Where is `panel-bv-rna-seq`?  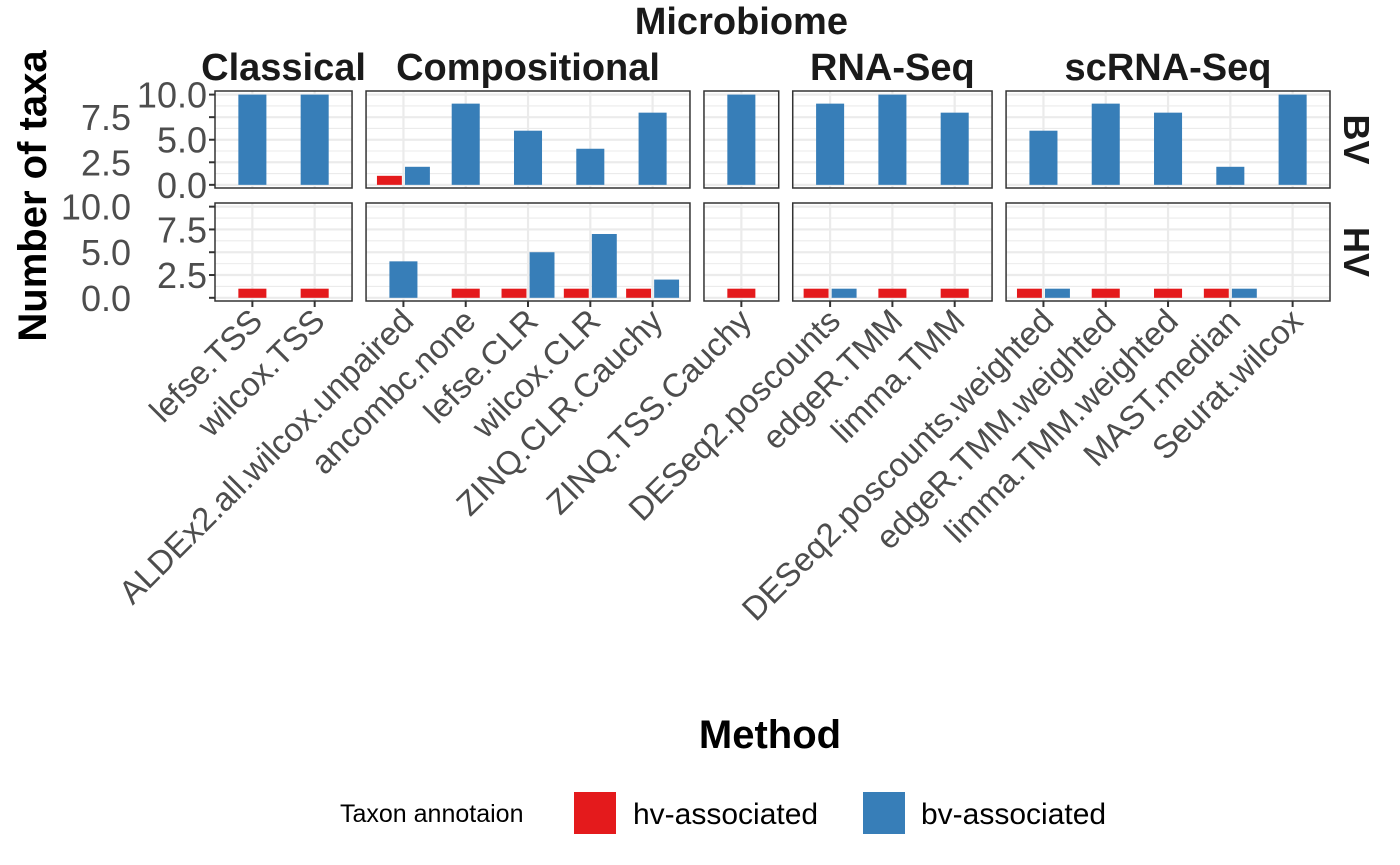 panel-bv-rna-seq is located at coordinates (892, 139).